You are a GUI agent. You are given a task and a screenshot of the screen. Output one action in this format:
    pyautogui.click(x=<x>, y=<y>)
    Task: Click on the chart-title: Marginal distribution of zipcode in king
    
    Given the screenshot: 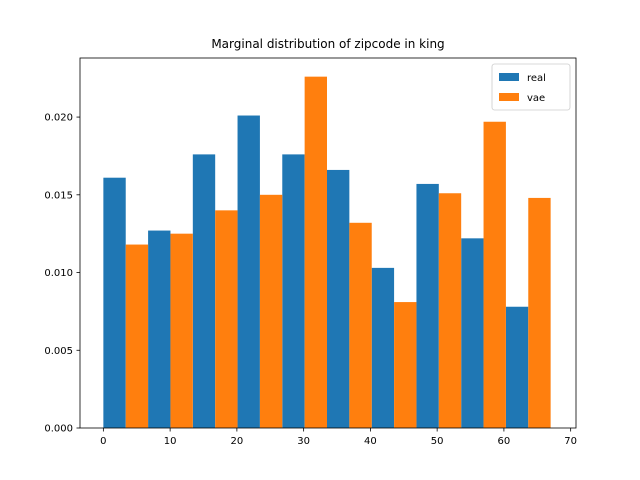 What is the action you would take?
    pyautogui.click(x=327, y=44)
    